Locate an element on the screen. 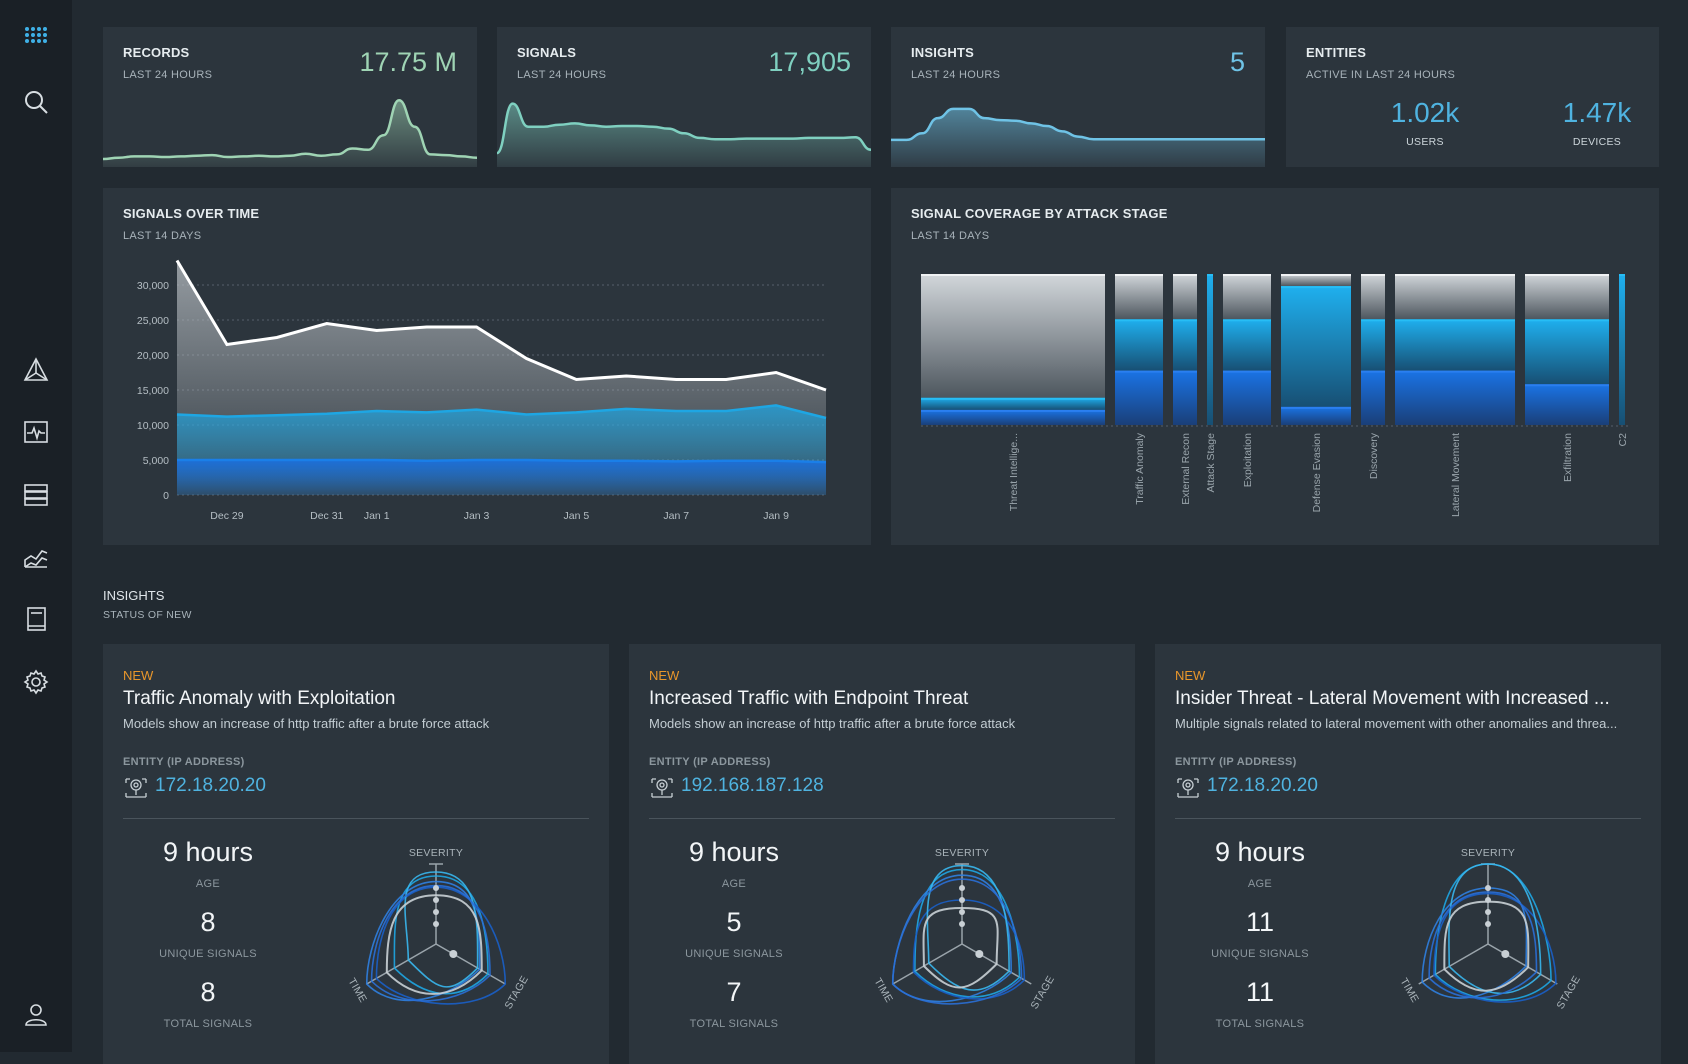  x-tick-label: Jan 9 is located at coordinates (776, 516).